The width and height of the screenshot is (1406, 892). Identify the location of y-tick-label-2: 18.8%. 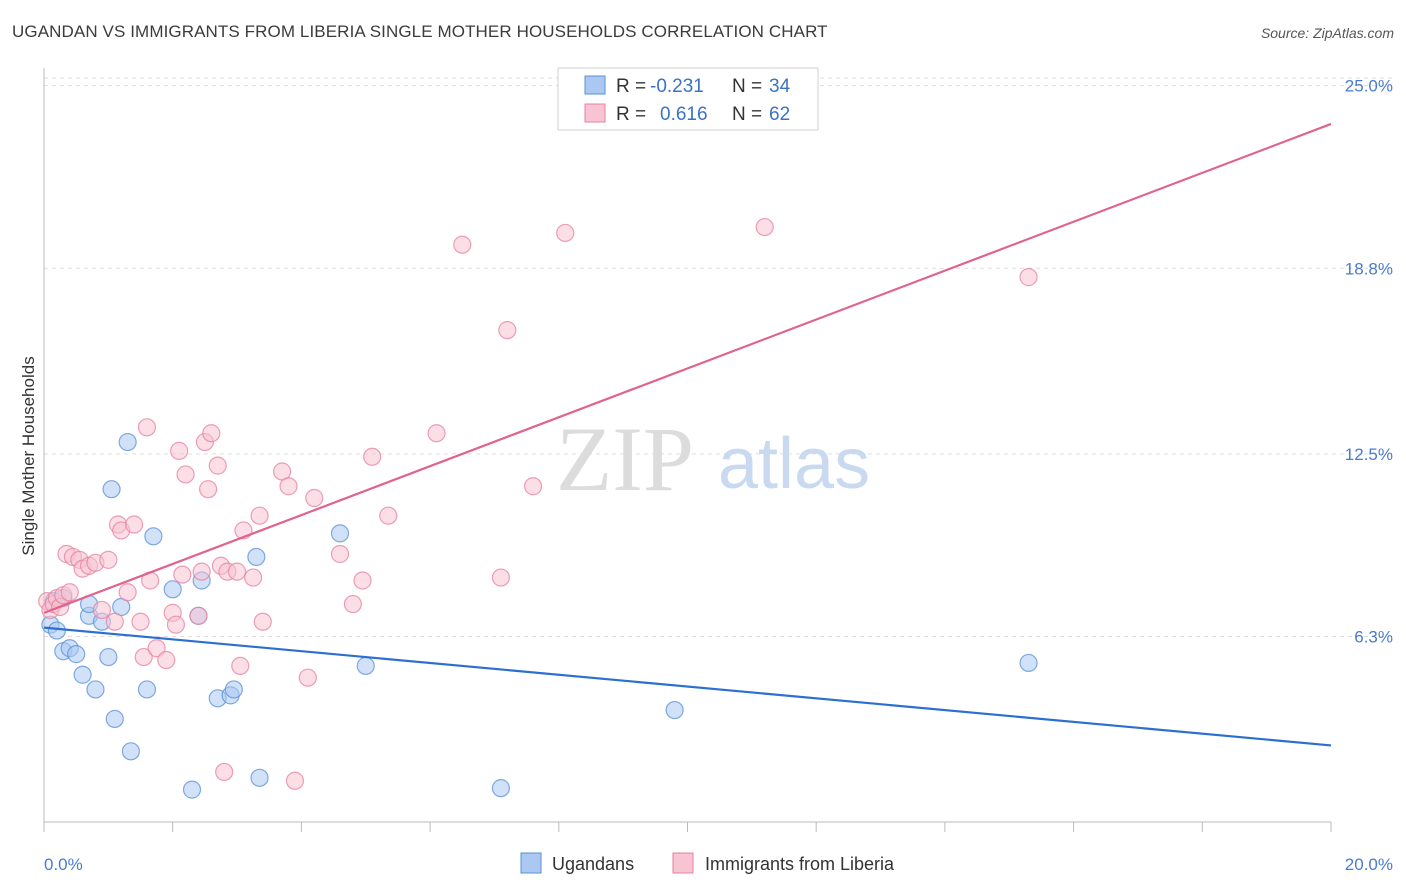
(1369, 268).